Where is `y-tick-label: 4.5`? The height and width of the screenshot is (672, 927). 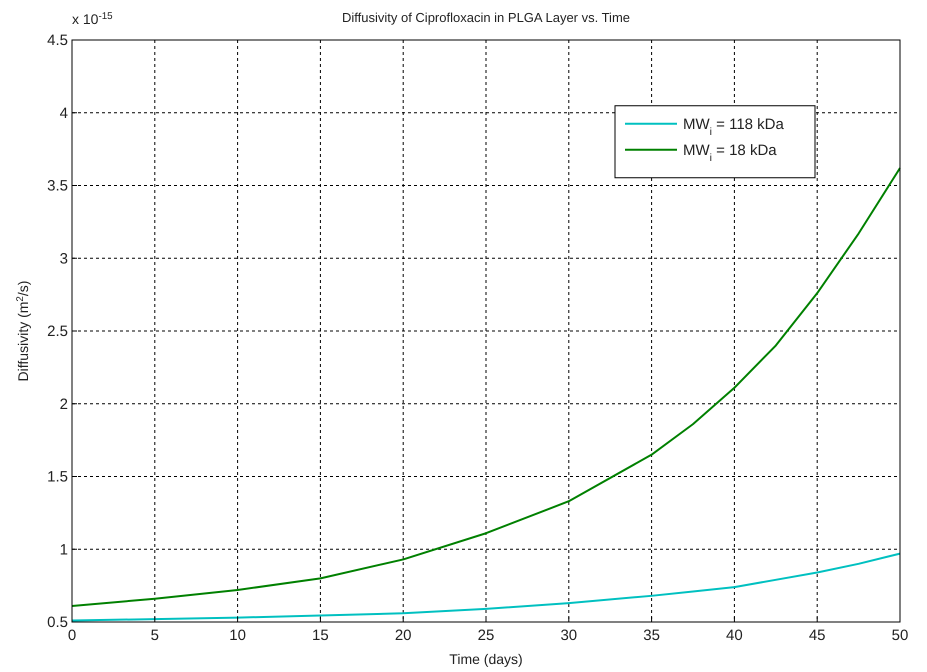
y-tick-label: 4.5 is located at coordinates (57, 40).